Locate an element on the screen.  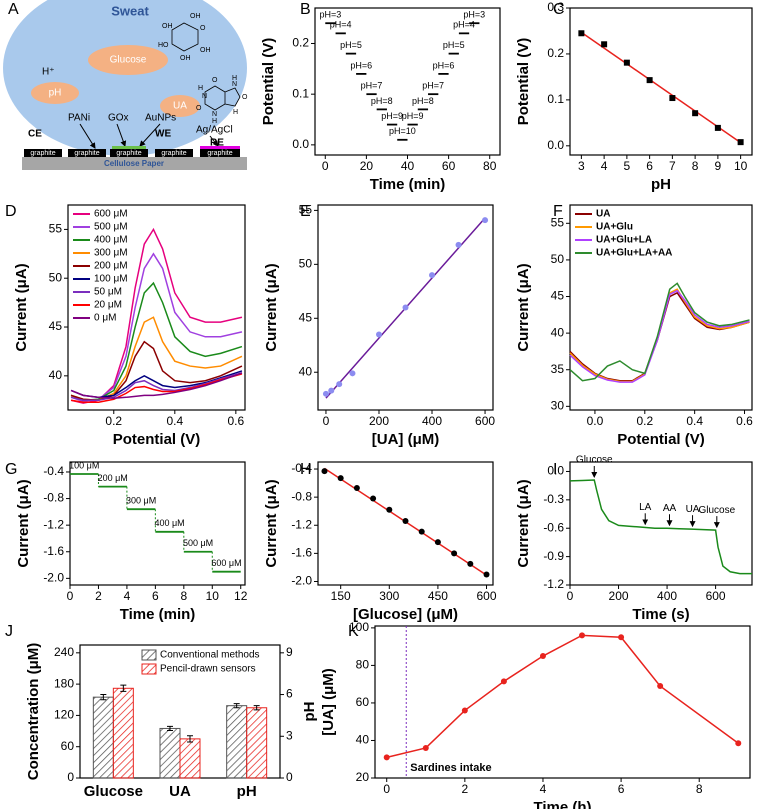
x-tick-label: 4 is located at coordinates (604, 166).